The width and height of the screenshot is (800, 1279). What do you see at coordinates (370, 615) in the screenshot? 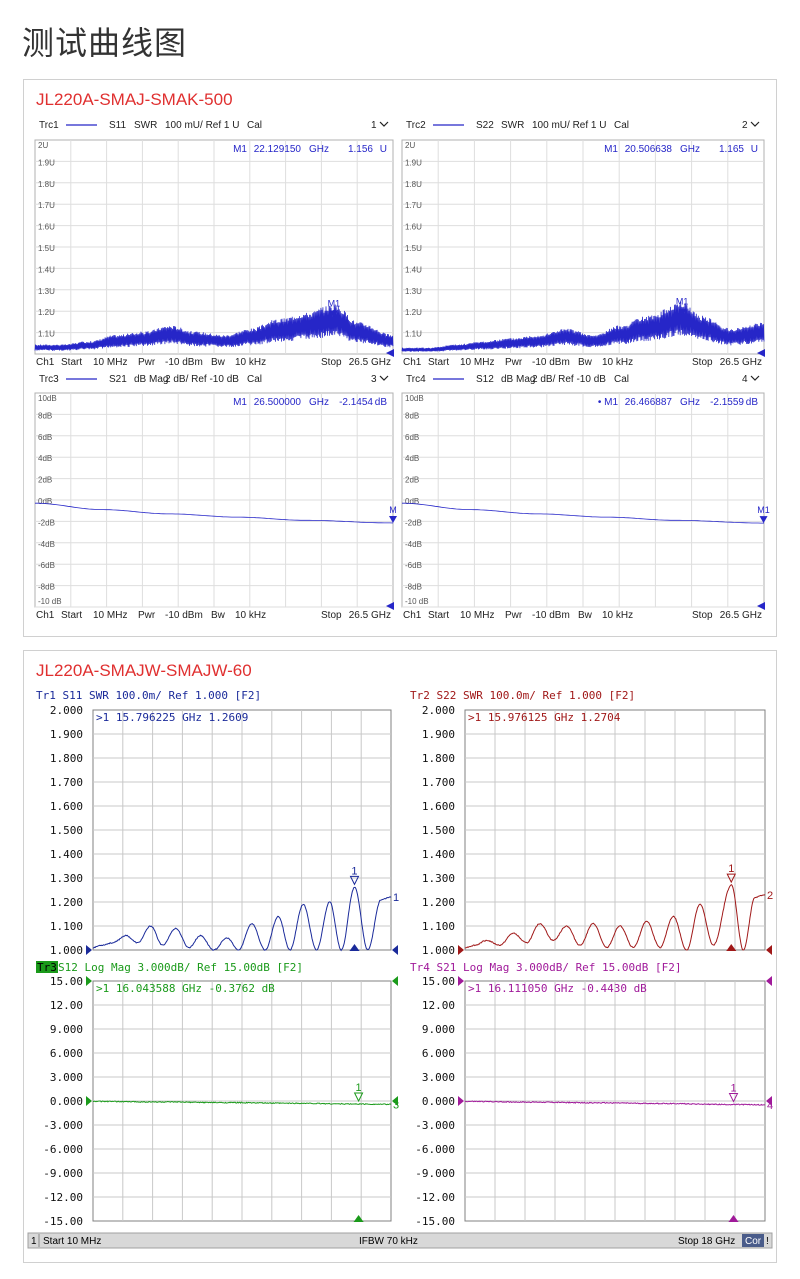
I see `footer-stop-value: 26.5 GHz` at bounding box center [370, 615].